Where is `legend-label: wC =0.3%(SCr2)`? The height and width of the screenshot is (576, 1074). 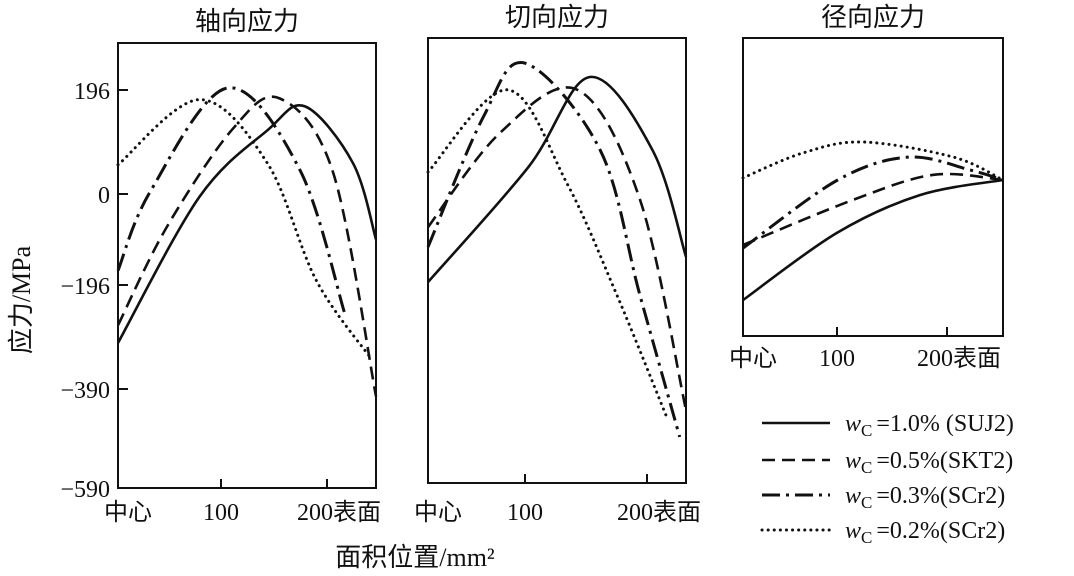 legend-label: wC =0.3%(SCr2) is located at coordinates (925, 497).